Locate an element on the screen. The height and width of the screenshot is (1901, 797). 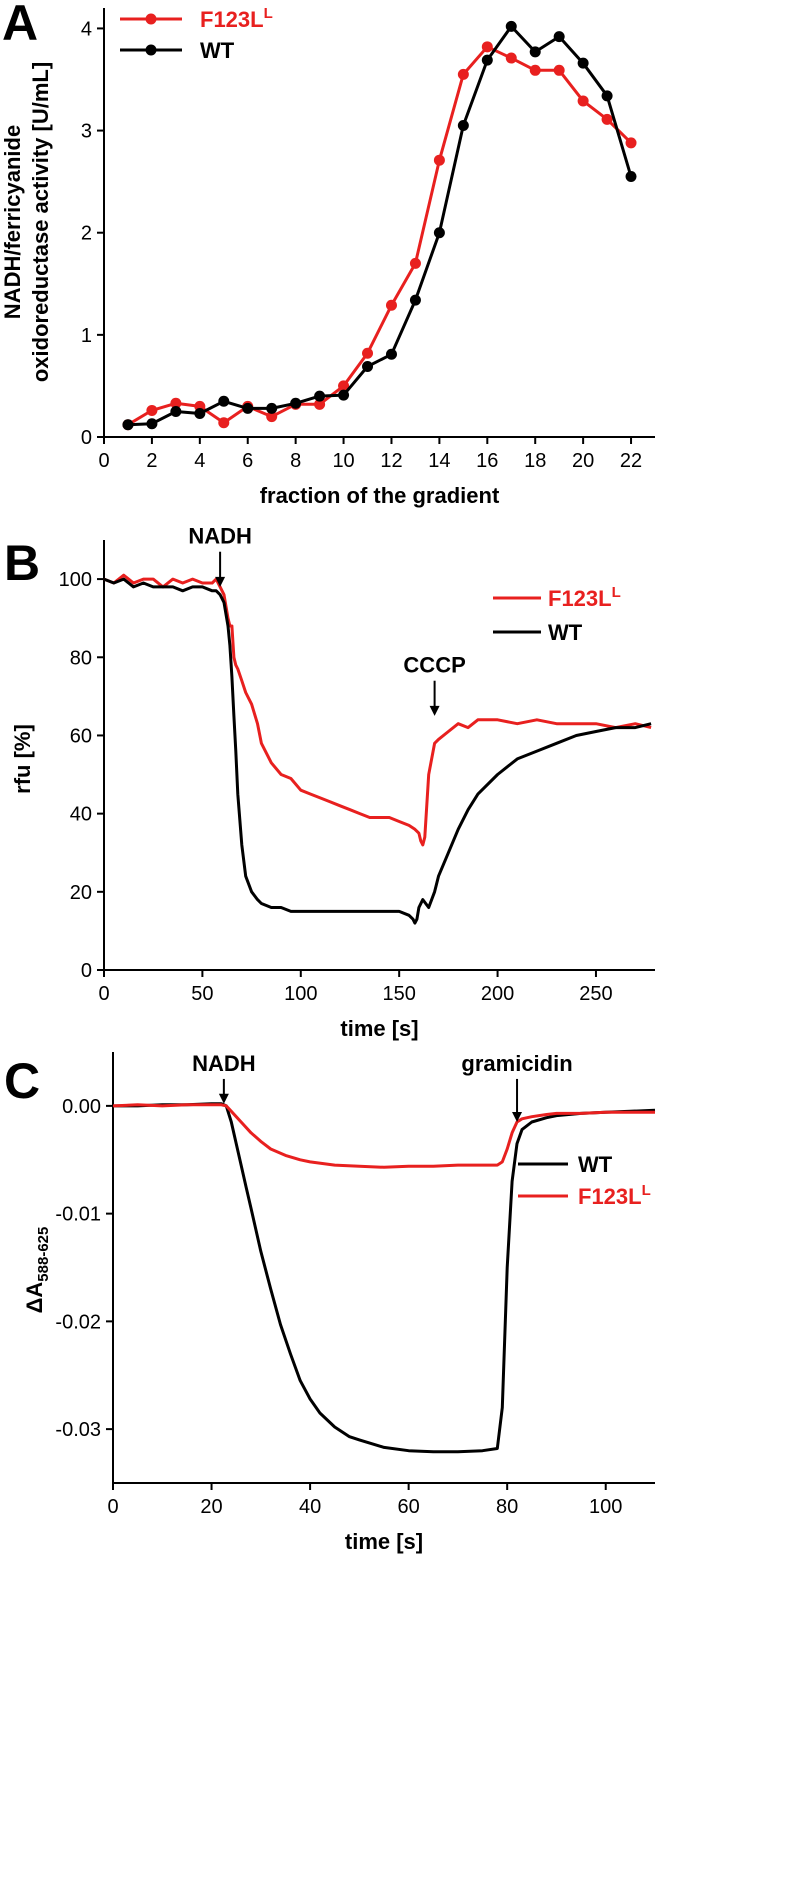
x-tick-label: 16 is located at coordinates (487, 461).